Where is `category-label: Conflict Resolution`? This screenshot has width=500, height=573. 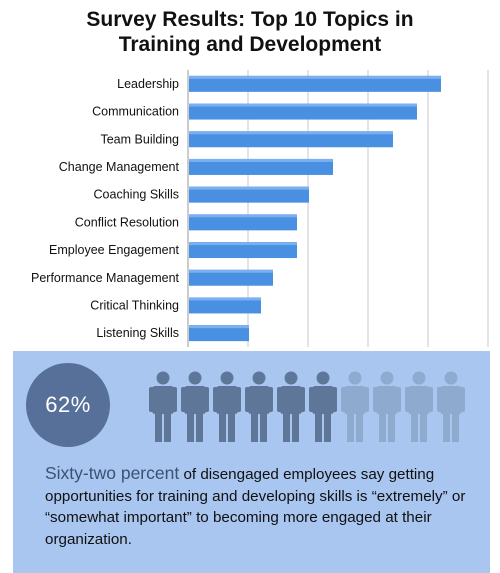 category-label: Conflict Resolution is located at coordinates (127, 222).